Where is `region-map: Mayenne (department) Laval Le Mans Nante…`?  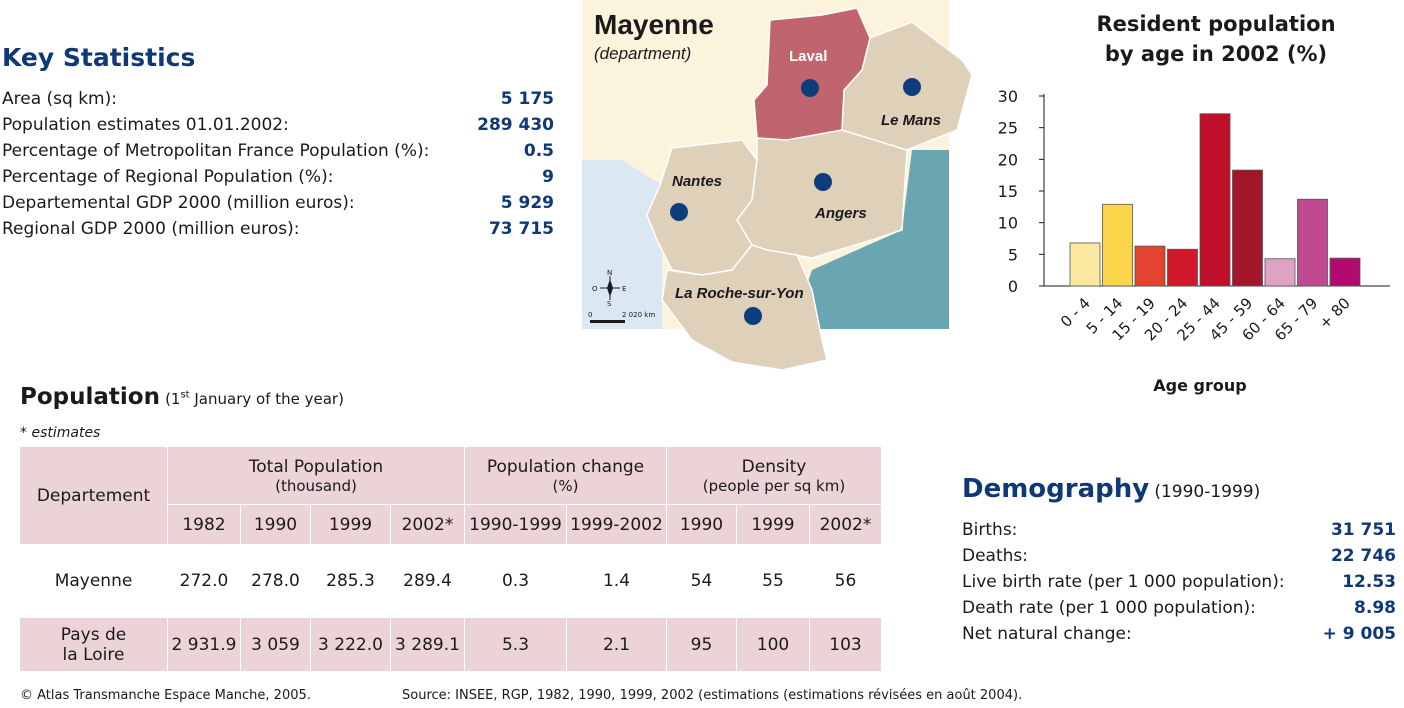
region-map: Mayenne (department) Laval Le Mans Nante… is located at coordinates (777, 185).